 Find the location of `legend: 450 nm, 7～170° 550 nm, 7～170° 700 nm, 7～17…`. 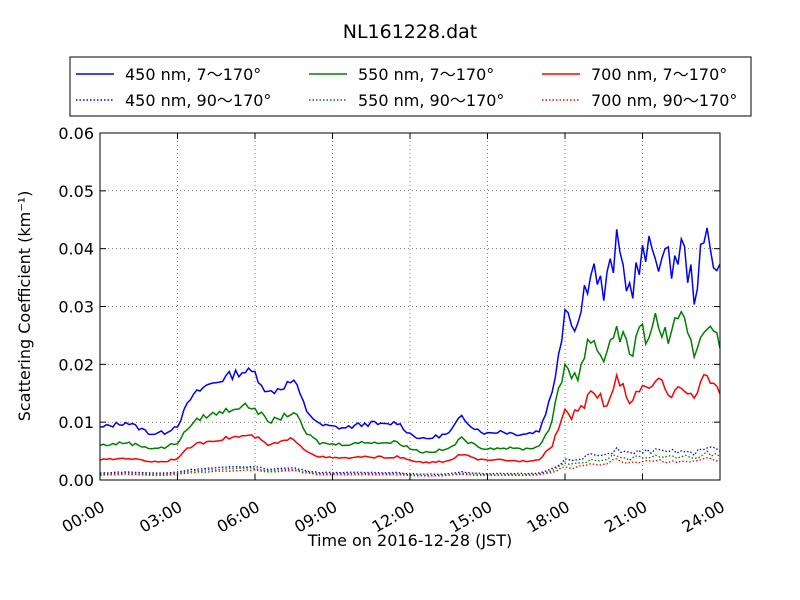

legend: 450 nm, 7～170° 550 nm, 7～170° 700 nm, 7～17… is located at coordinates (410, 86).